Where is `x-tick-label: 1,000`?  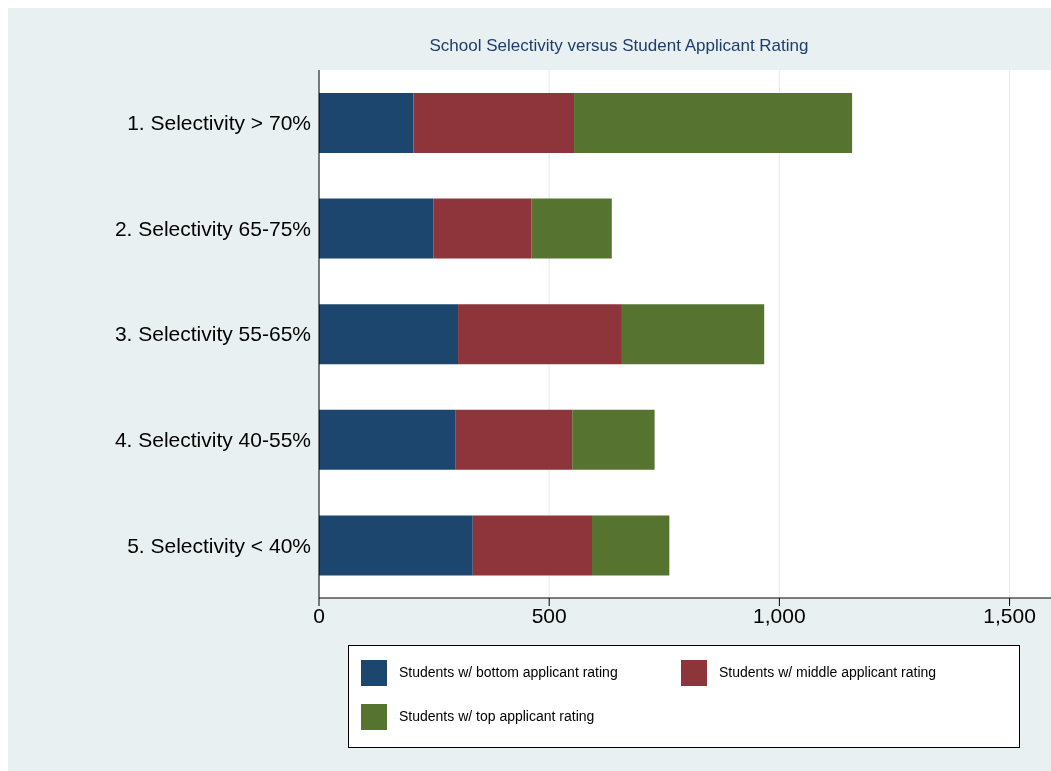
x-tick-label: 1,000 is located at coordinates (779, 615).